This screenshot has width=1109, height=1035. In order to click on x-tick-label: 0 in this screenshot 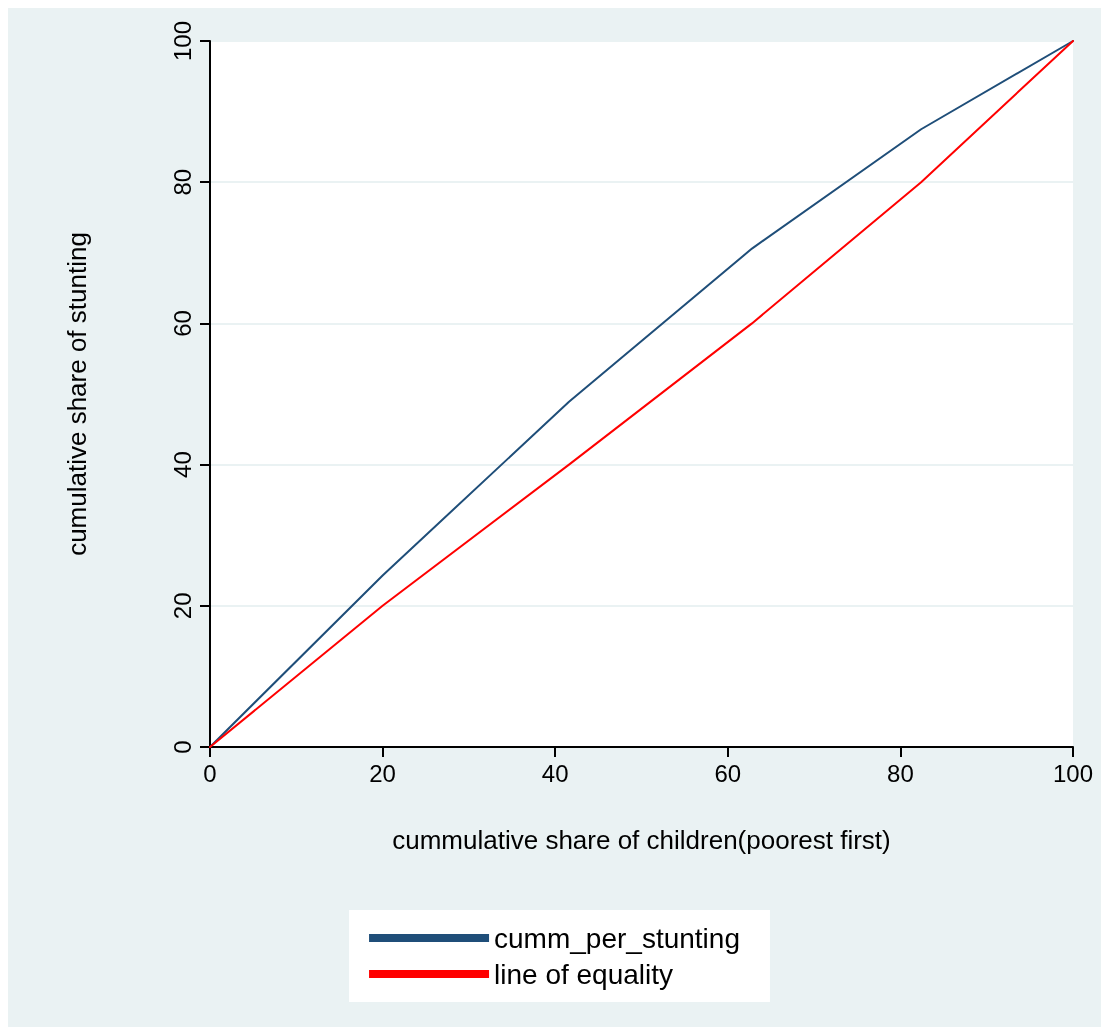, I will do `click(210, 773)`.